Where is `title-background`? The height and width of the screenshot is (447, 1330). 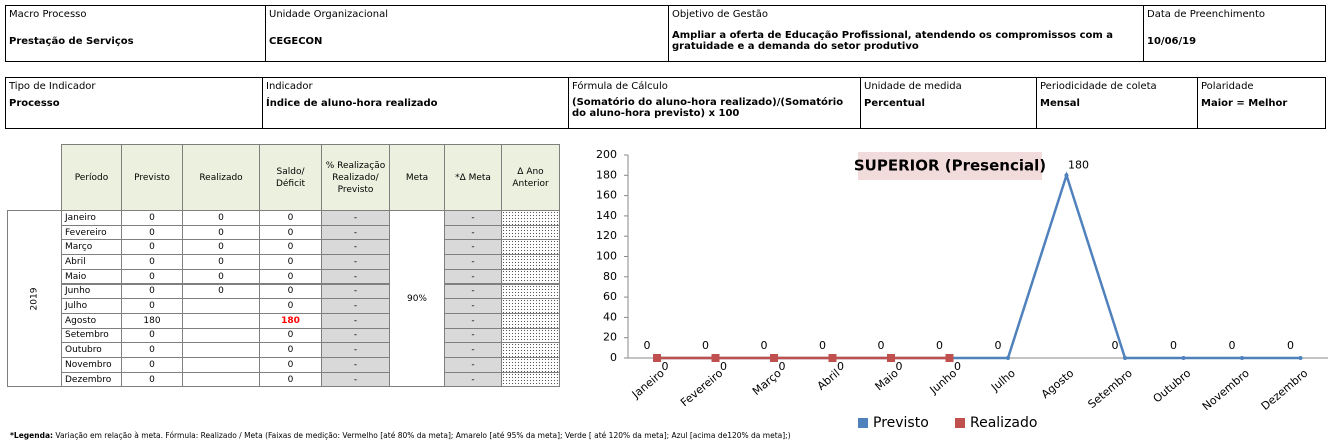
title-background is located at coordinates (950, 166).